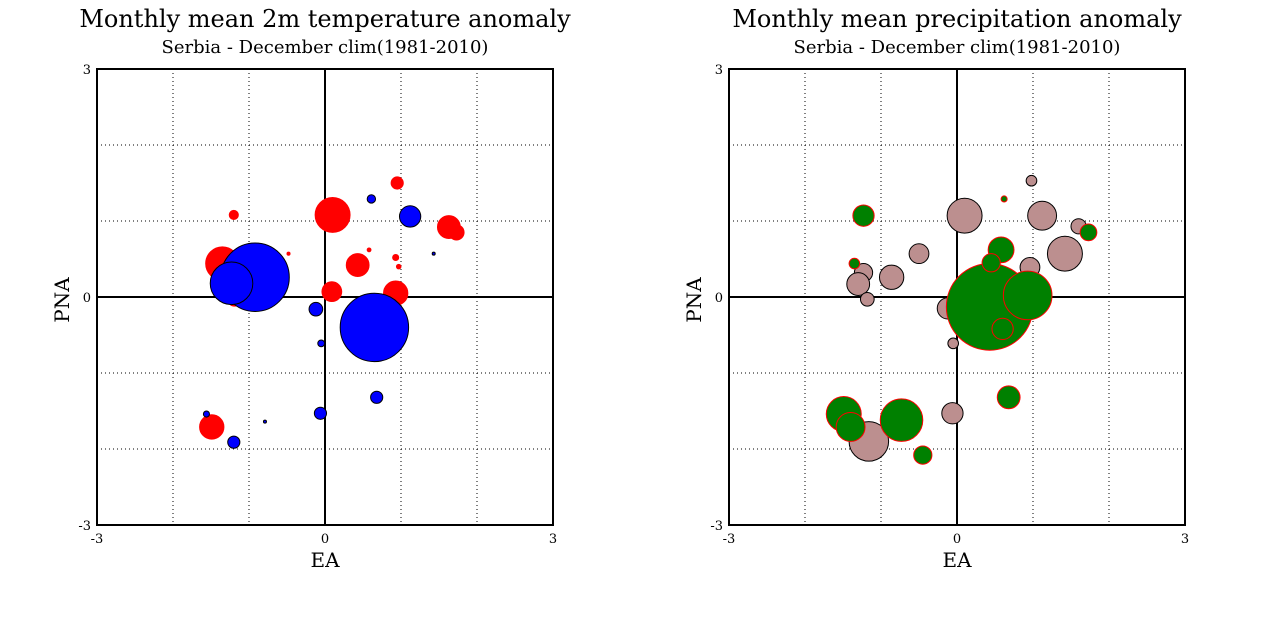 The image size is (1264, 622). I want to click on chart-title: Monthly mean precipitation anomaly, so click(957, 19).